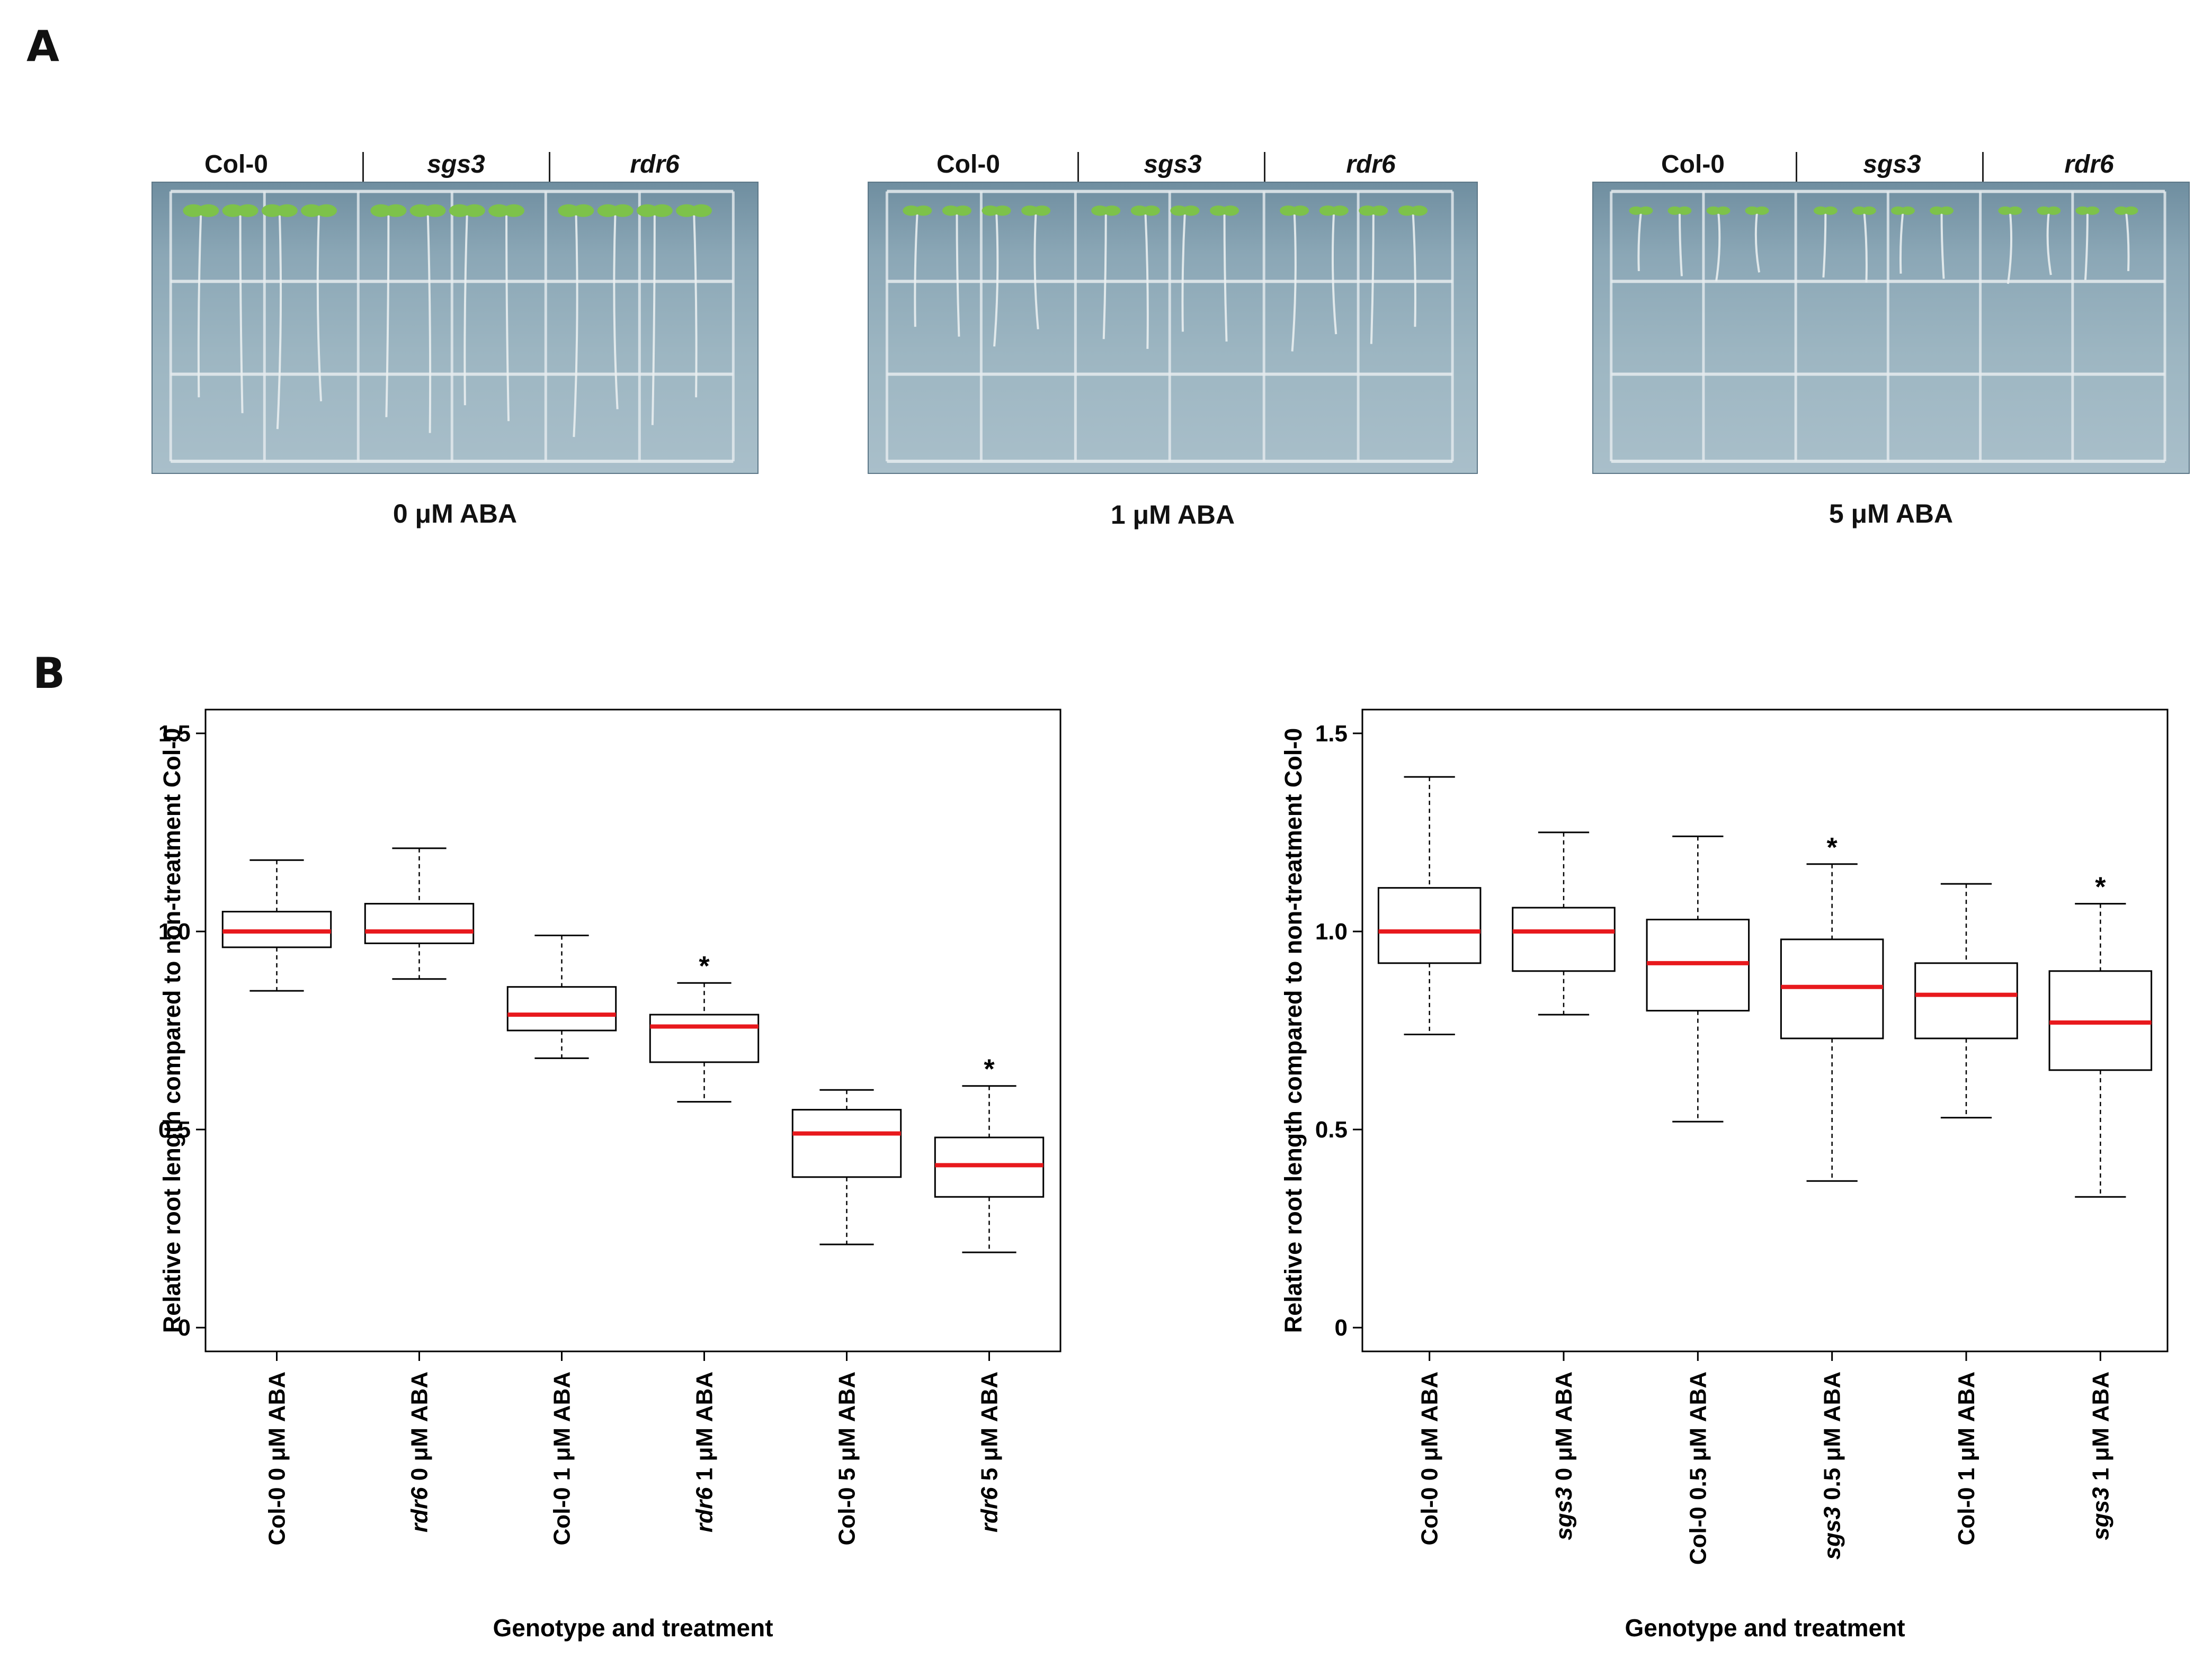  Describe the element at coordinates (990, 1426) in the screenshot. I see `x-tick-label-treatment: 5 μM ABA` at that location.